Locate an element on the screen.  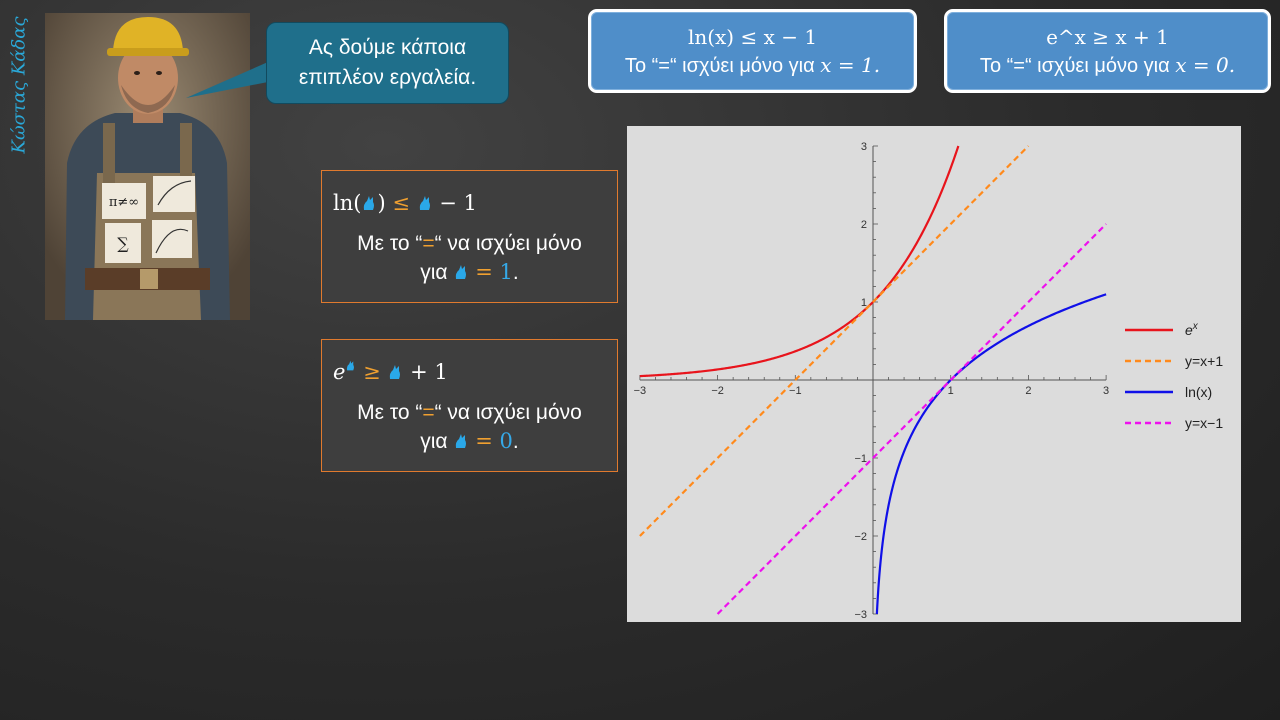
x-tick-label: −1 is located at coordinates (795, 391).